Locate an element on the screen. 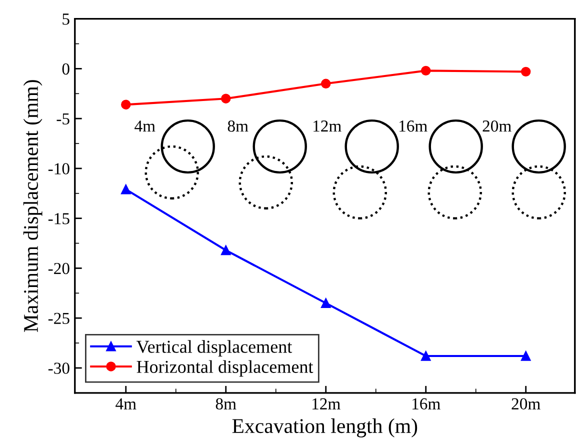  y-tick-label: -10 is located at coordinates (59, 168).